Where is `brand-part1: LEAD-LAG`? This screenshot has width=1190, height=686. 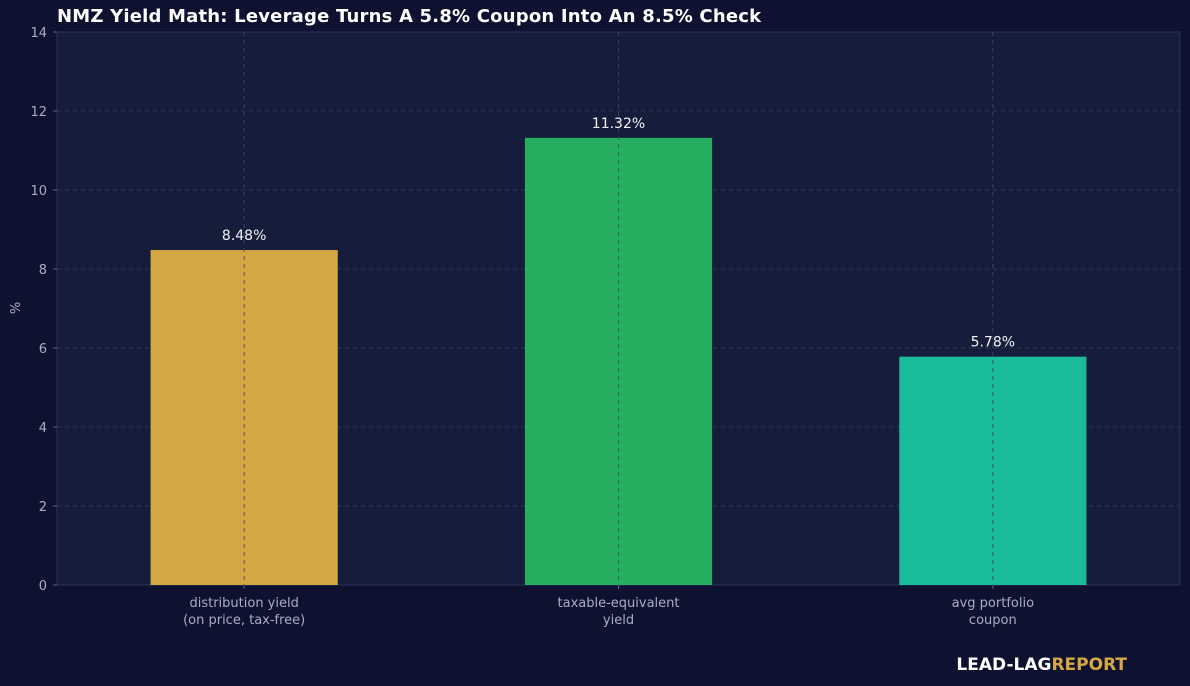 brand-part1: LEAD-LAG is located at coordinates (1004, 665).